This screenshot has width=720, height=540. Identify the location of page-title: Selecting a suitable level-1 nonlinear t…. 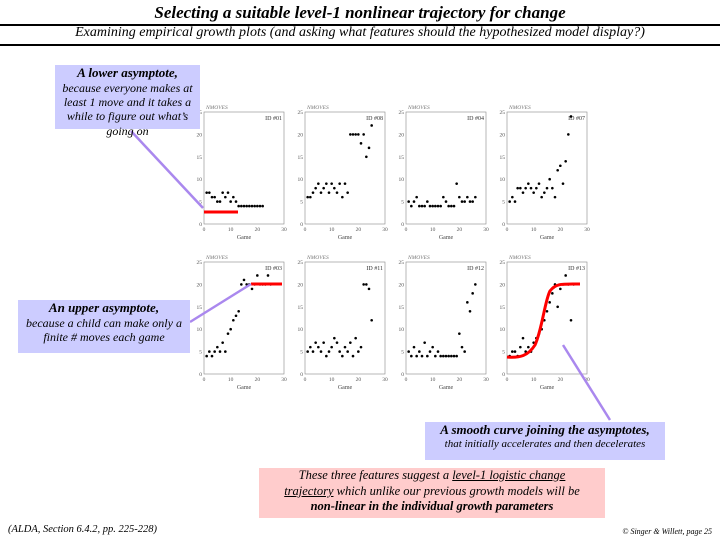
(360, 12).